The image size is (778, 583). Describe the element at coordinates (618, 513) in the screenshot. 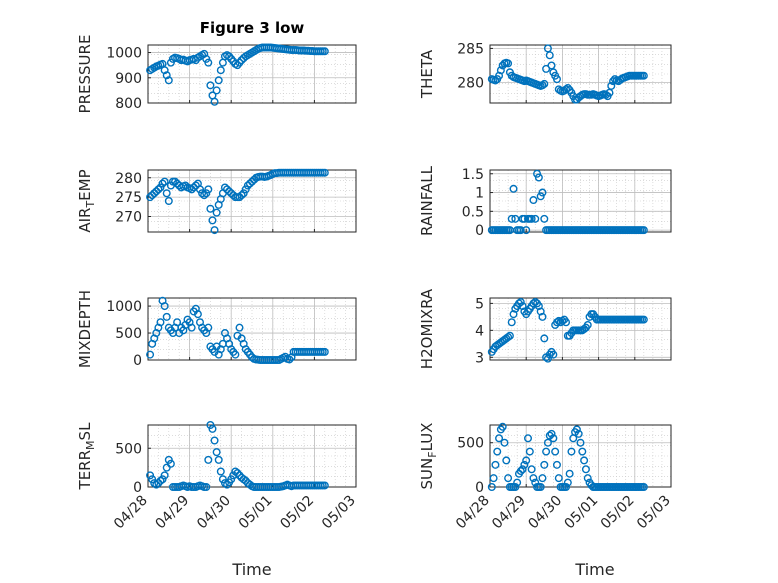

I see `x-tick-label: 05/02` at that location.